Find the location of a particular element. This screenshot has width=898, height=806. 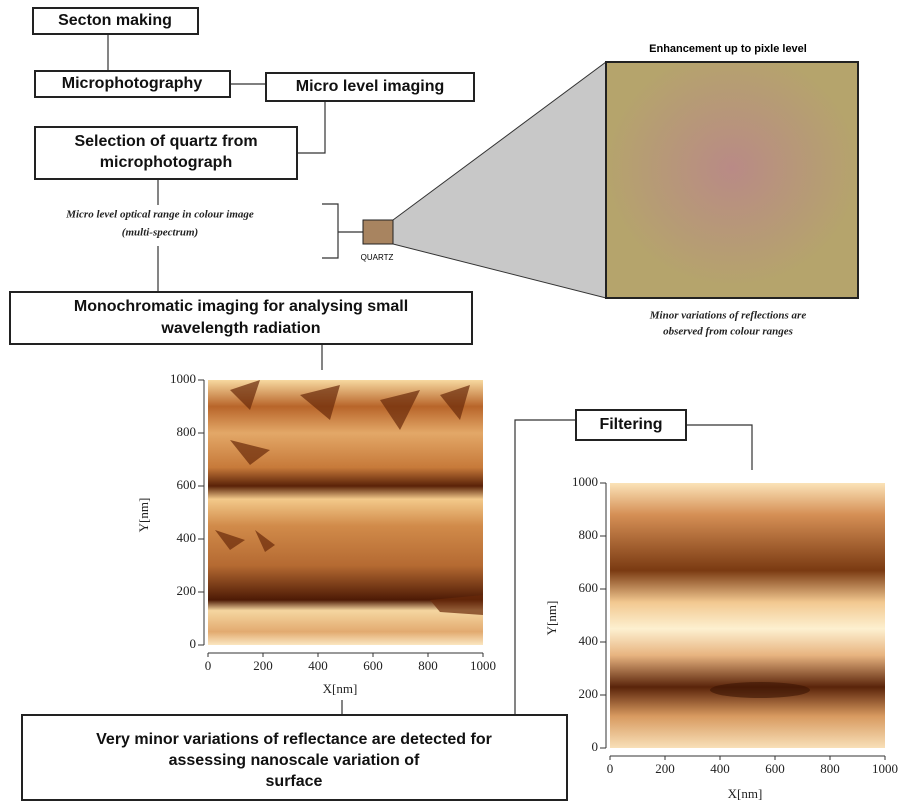

caption: Minor variations of reflections are is located at coordinates (728, 316).